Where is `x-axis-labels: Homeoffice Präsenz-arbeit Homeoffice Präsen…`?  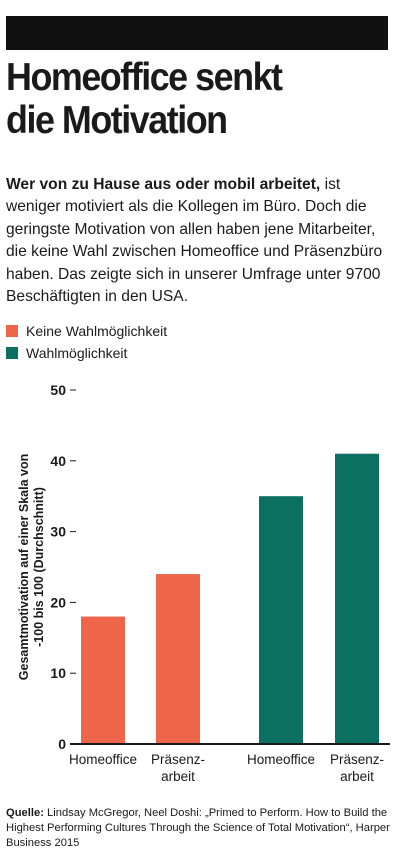 x-axis-labels: Homeoffice Präsenz-arbeit Homeoffice Präsen… is located at coordinates (226, 768).